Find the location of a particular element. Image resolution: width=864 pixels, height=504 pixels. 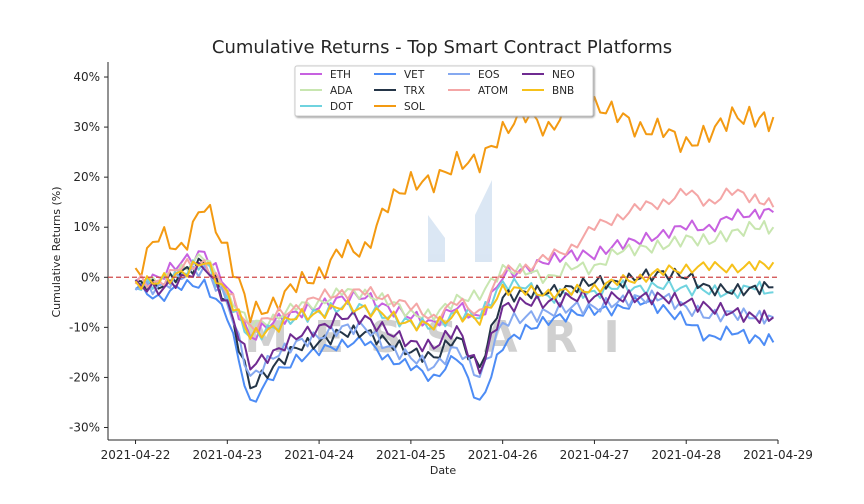

legend-label-atom: ATOM is located at coordinates (493, 91).